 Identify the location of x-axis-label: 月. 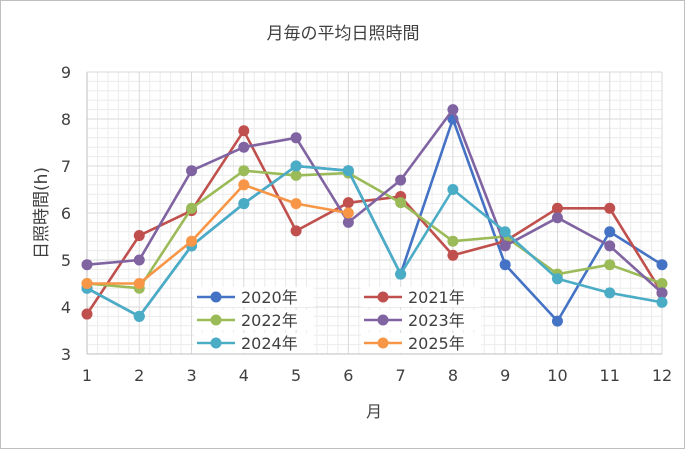
(374, 411).